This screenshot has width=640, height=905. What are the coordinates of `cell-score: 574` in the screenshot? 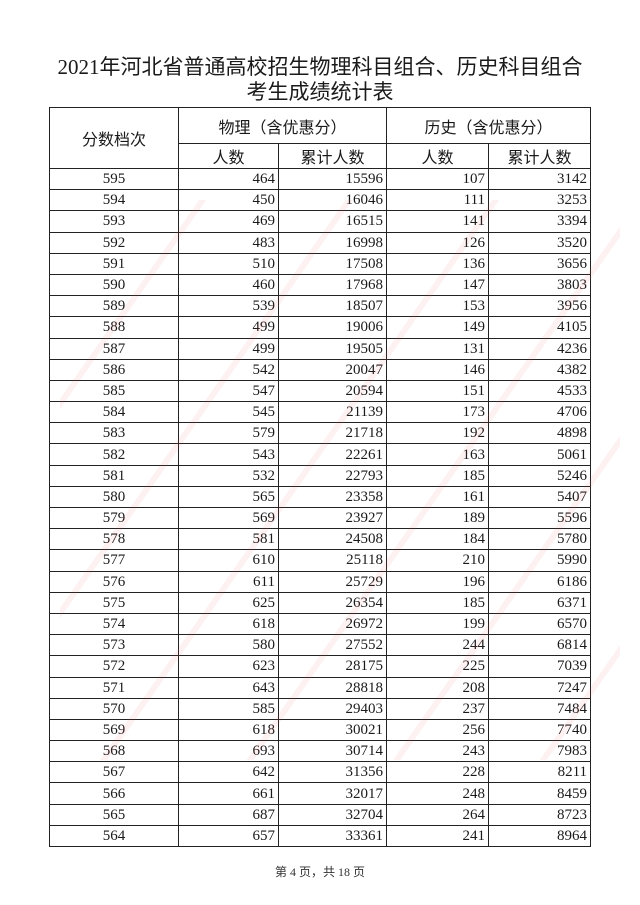 It's located at (114, 624).